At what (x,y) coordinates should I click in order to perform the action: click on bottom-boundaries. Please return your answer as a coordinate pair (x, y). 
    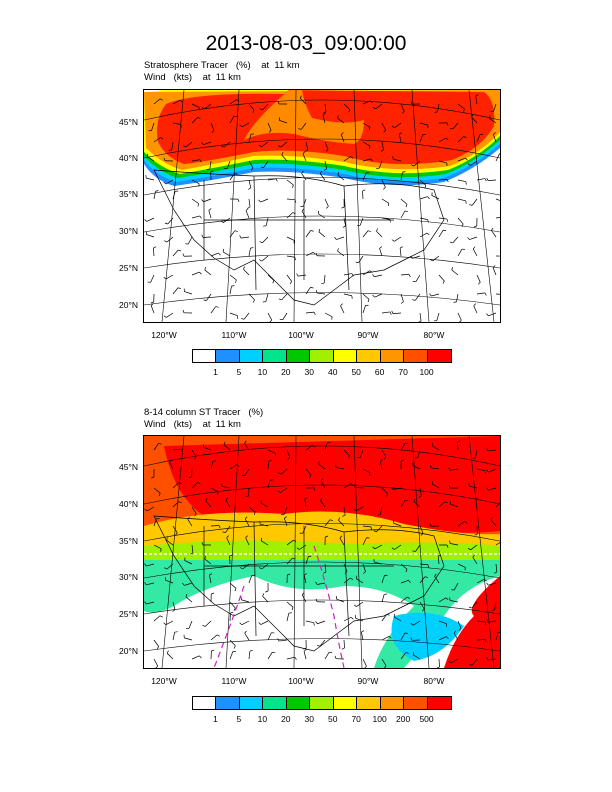
    Looking at the image, I should click on (299, 583).